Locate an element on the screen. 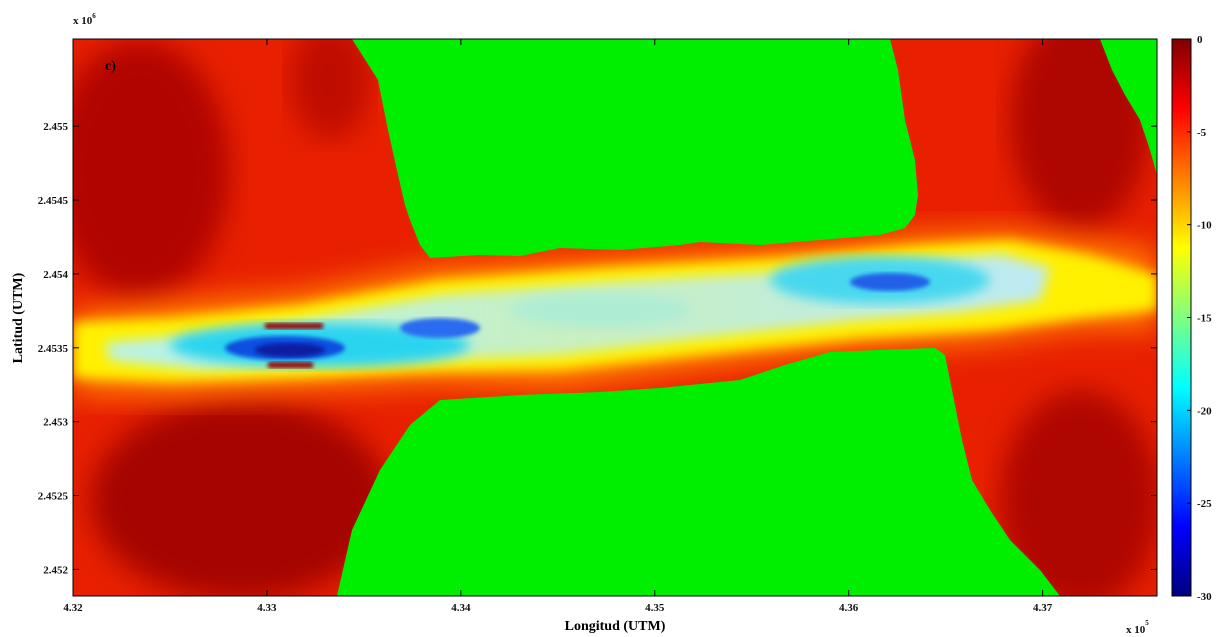 The image size is (1225, 637). x-tick-label: 4.36 is located at coordinates (849, 608).